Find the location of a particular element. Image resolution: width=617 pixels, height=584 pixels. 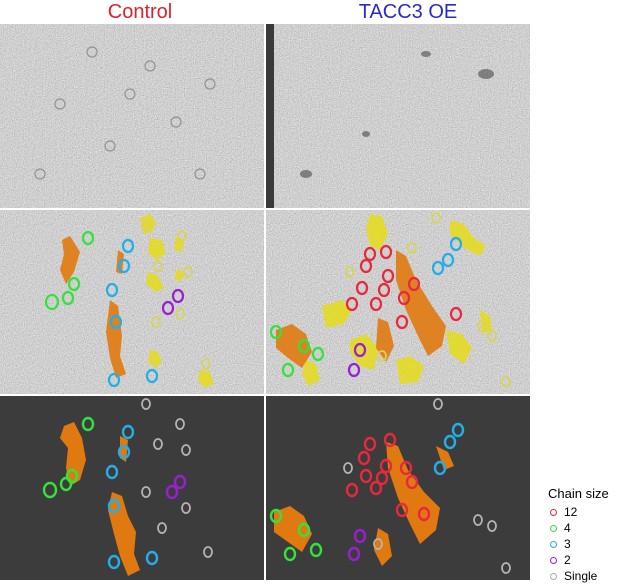

tomogram-tacc3-overlay is located at coordinates (398, 302).